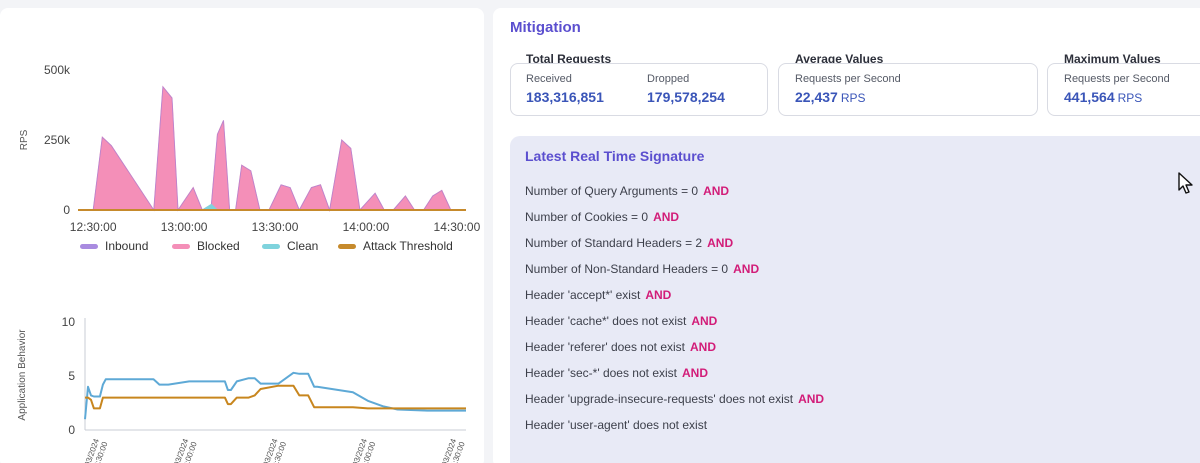  I want to click on behavior-y-label: Application Behavior, so click(22, 375).